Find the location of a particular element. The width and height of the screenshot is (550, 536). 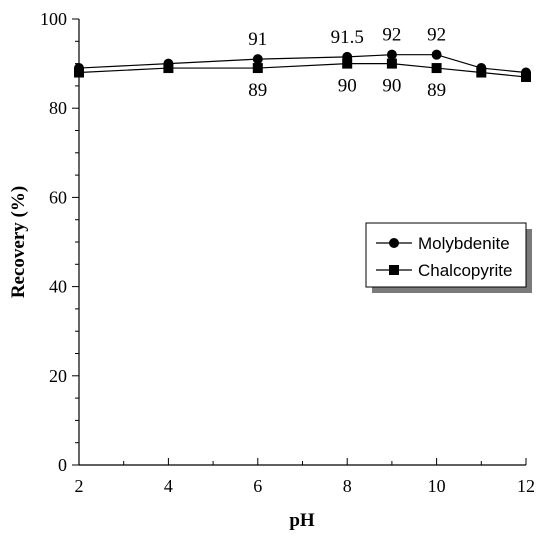

y-tick-label: 100 is located at coordinates (53, 19).